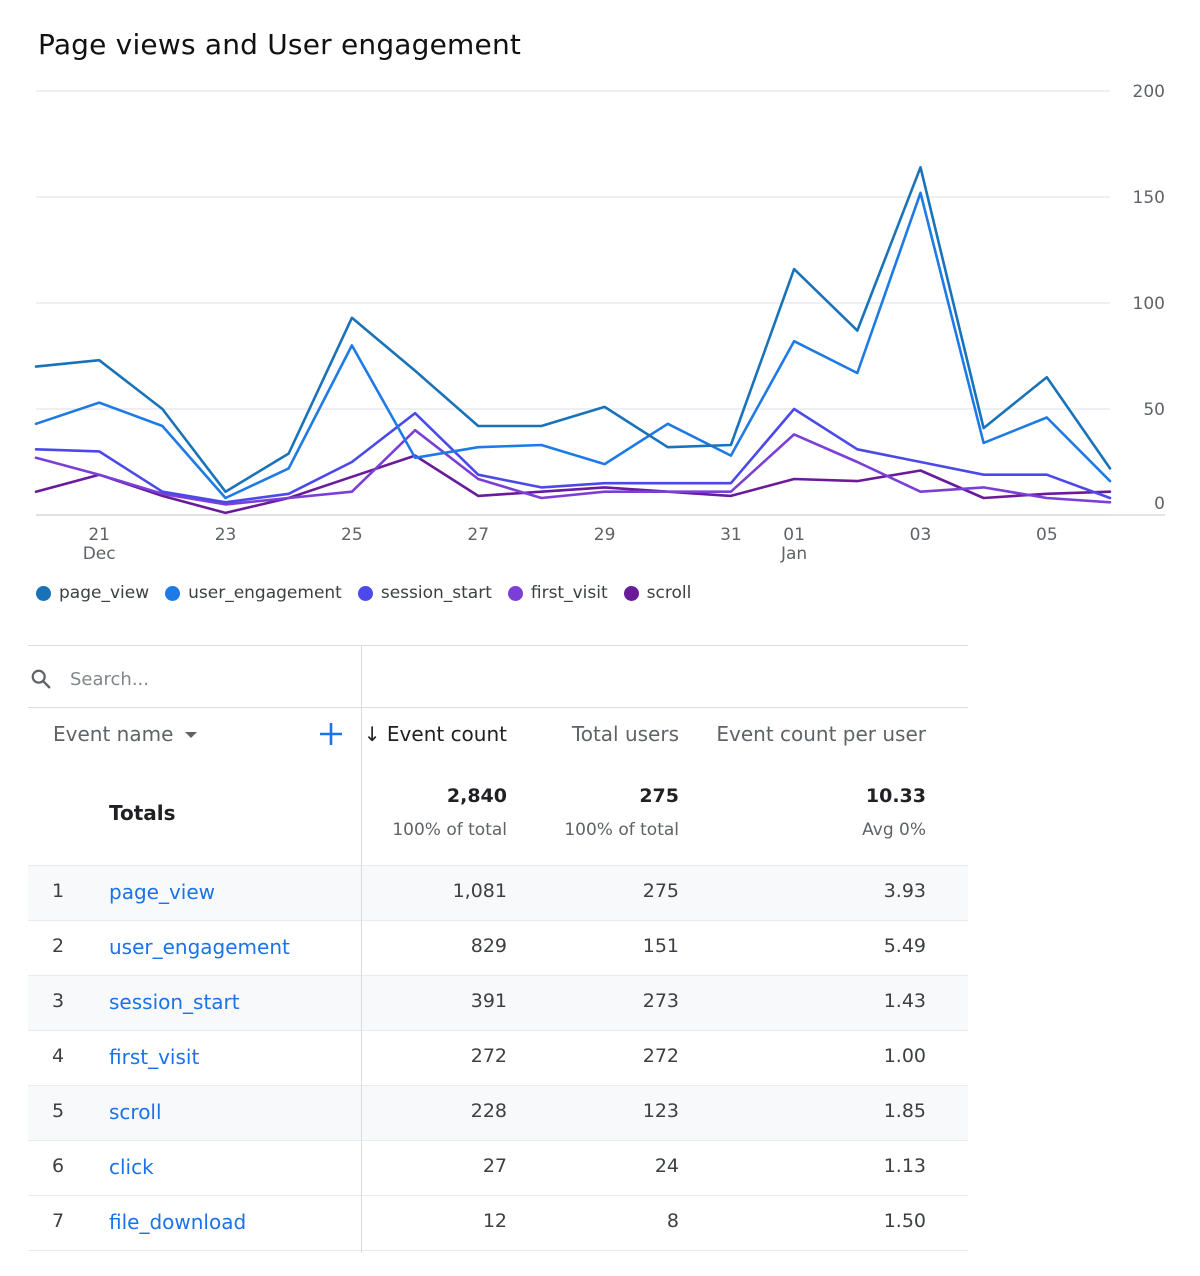 The image size is (1200, 1276). Describe the element at coordinates (488, 1056) in the screenshot. I see `event-count-cell: 272` at that location.